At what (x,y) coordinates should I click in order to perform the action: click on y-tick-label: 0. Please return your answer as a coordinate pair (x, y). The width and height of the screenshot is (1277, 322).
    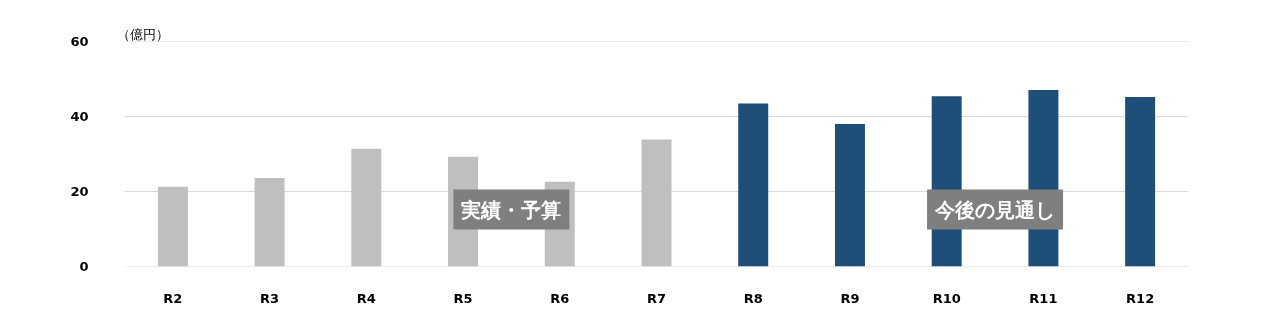
    Looking at the image, I should click on (84, 266).